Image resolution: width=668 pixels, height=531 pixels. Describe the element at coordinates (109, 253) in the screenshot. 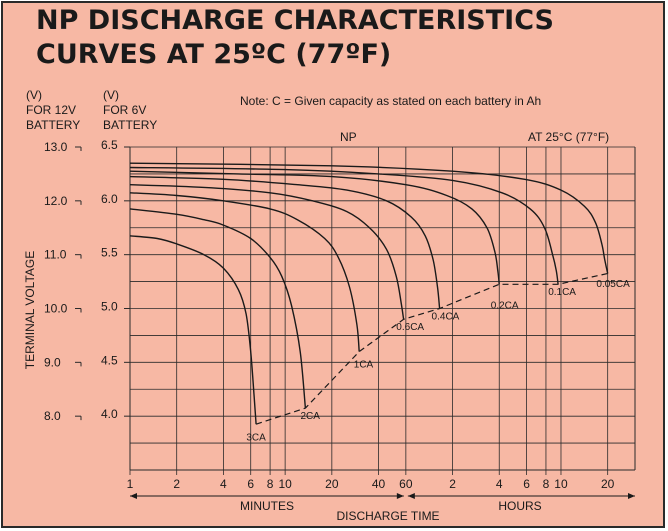

I see `y-tick-label-6v: 5.5` at that location.